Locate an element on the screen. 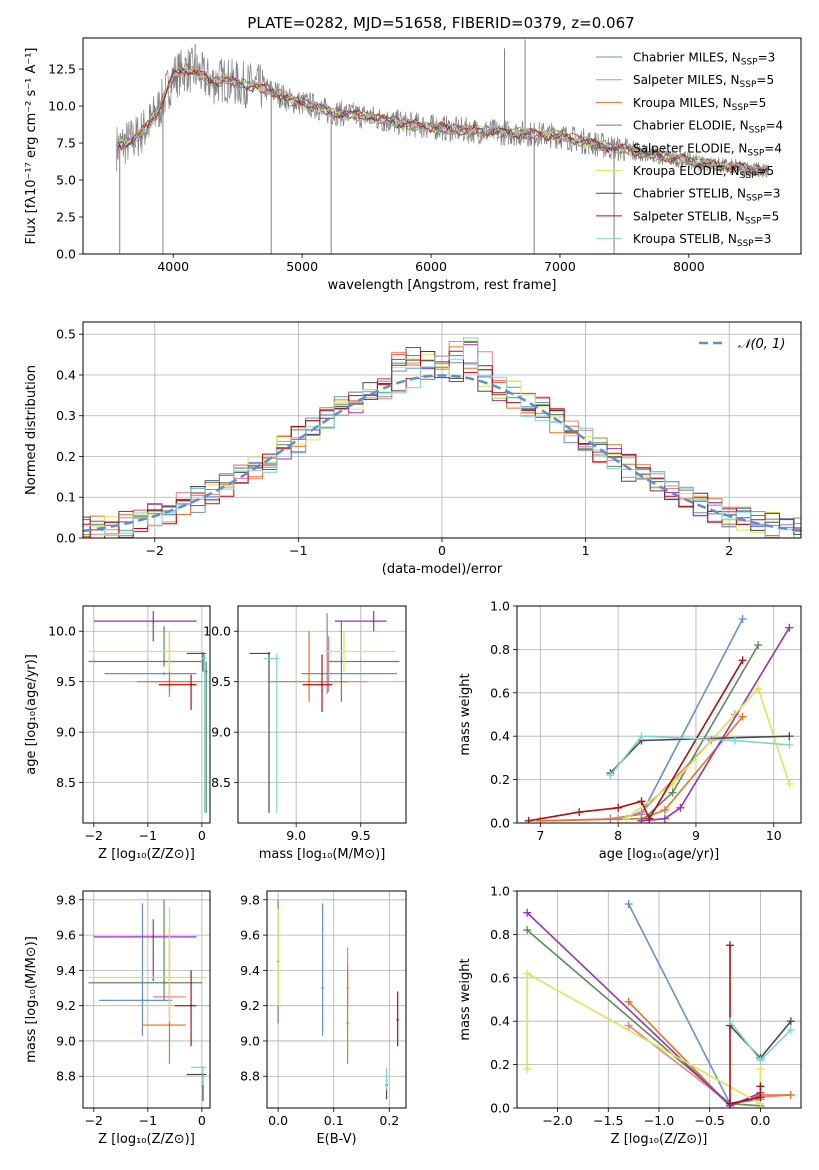 The image size is (819, 1170). age_vs_mass-frame is located at coordinates (322, 714).